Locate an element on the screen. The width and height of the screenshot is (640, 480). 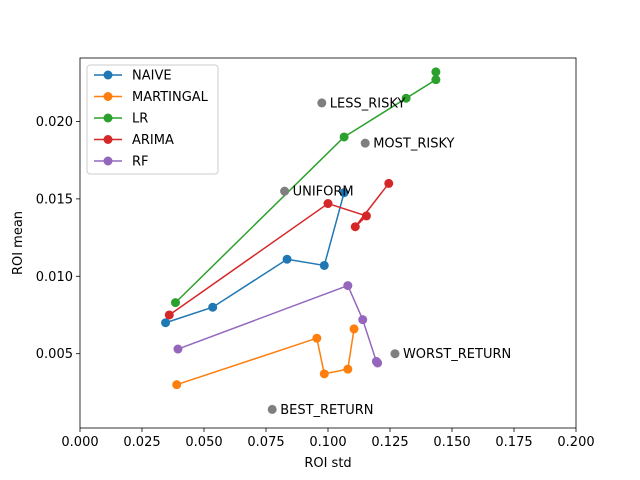
y-tick-label: 0.005 is located at coordinates (54, 354).